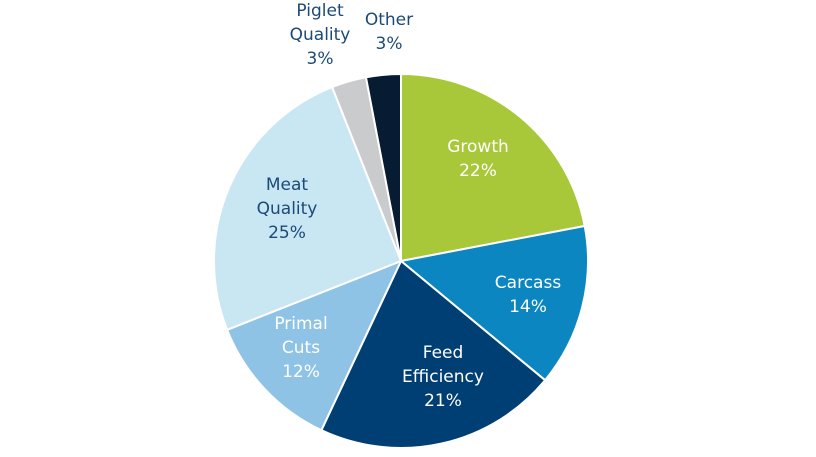 The height and width of the screenshot is (457, 816). What do you see at coordinates (287, 209) in the screenshot?
I see `slice-label-meat-quality: Meat Quality 25%` at bounding box center [287, 209].